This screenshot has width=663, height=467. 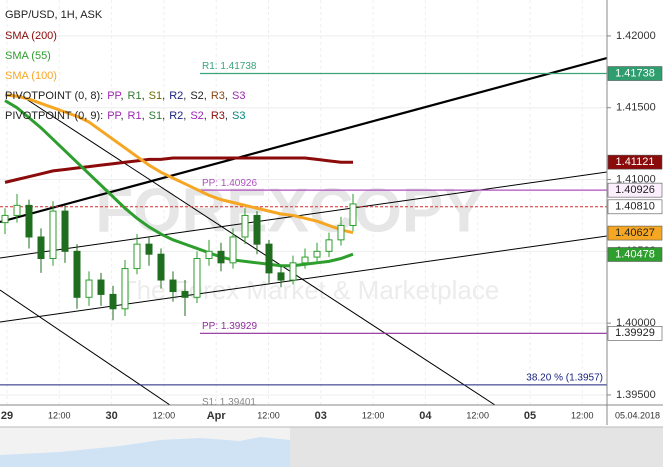 I want to click on y-tick-label: 1.42000, so click(x=636, y=36).